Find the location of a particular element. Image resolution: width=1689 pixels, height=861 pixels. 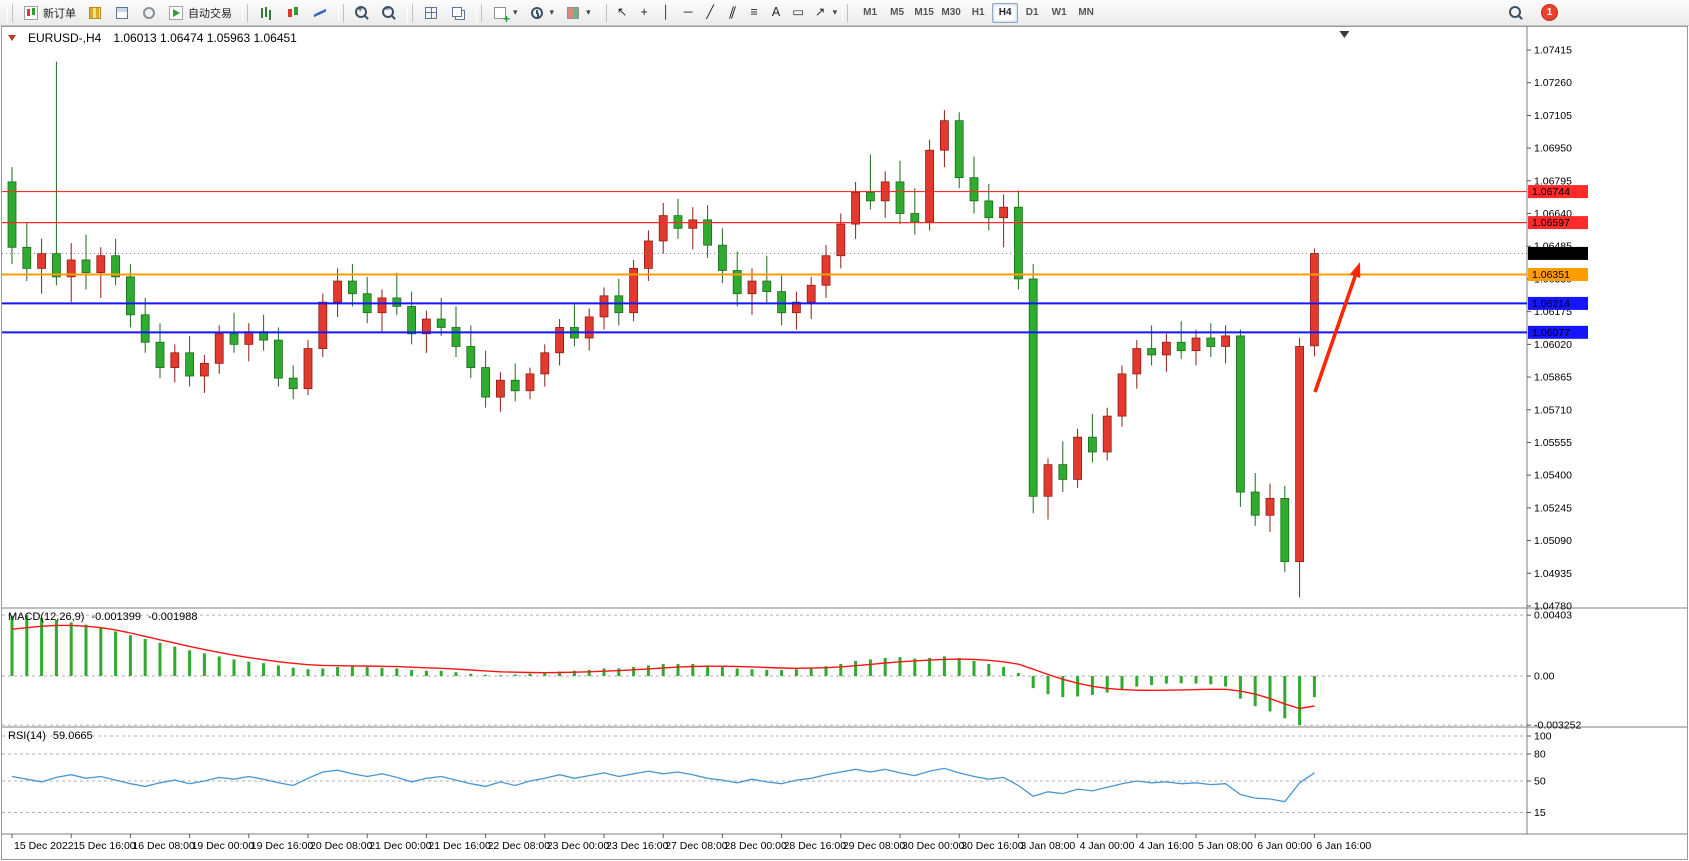

horizontal-line-button: ─ is located at coordinates (688, 12).